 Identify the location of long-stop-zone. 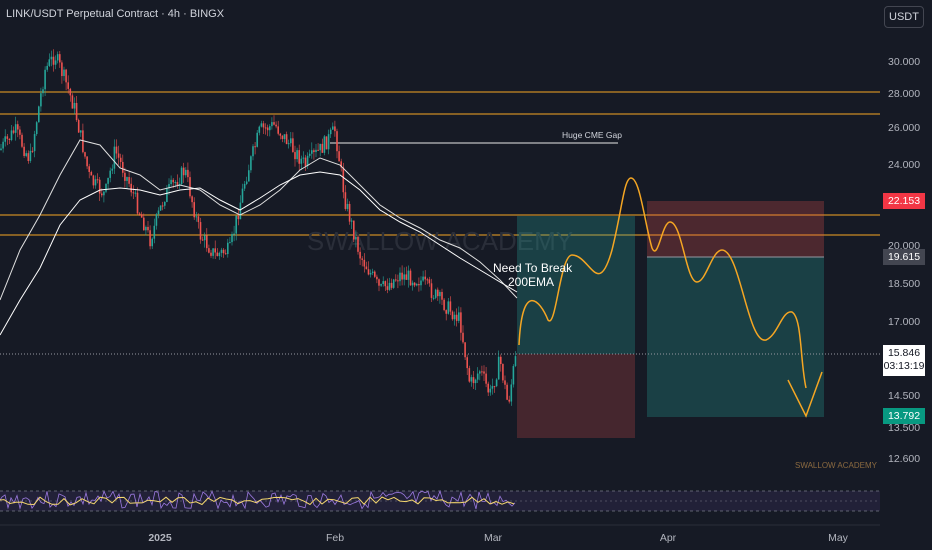
(576, 396).